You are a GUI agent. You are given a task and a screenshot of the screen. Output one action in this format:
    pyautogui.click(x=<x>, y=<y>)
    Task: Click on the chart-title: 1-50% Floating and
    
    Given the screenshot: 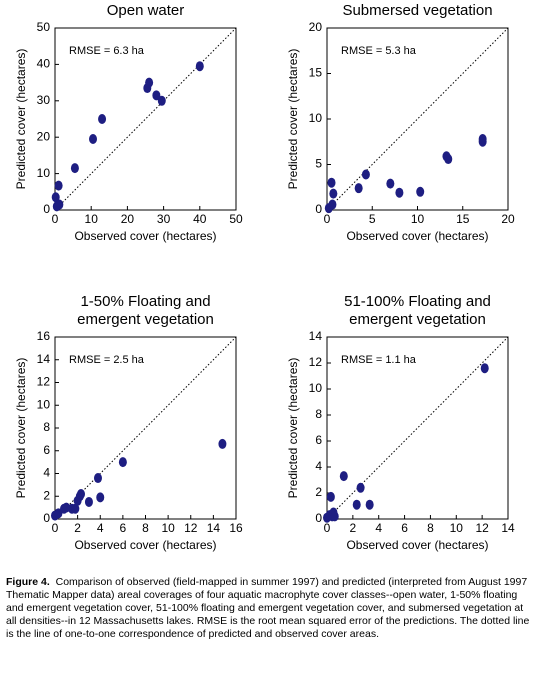 What is the action you would take?
    pyautogui.click(x=145, y=301)
    